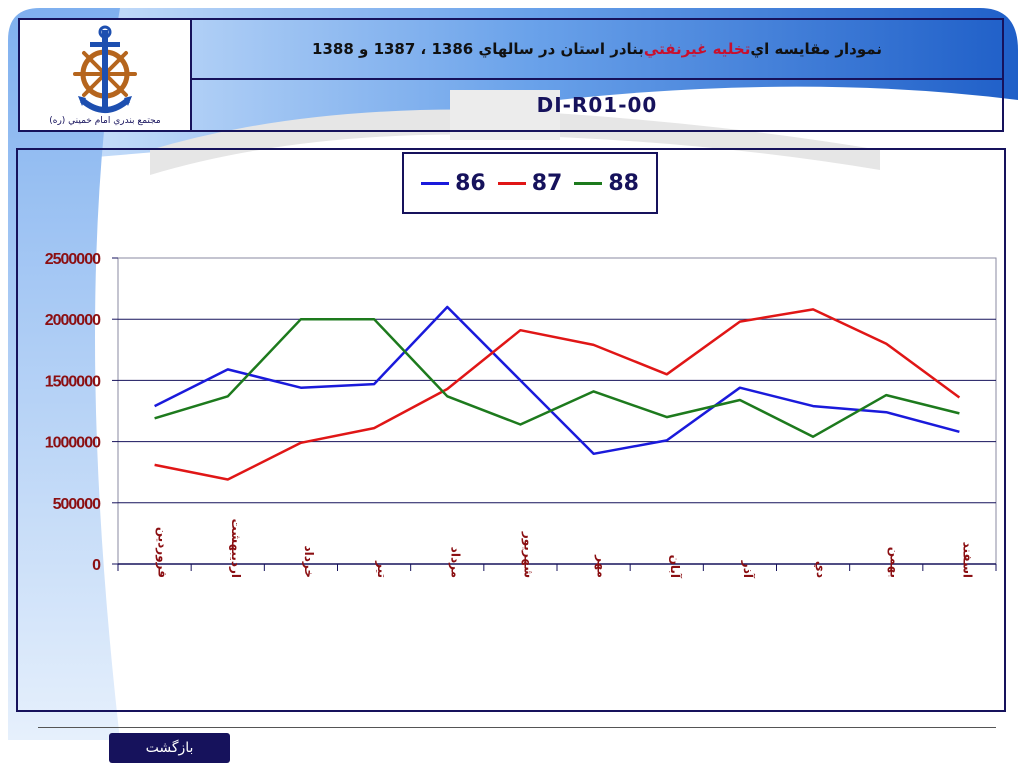 This screenshot has height=768, width=1024. Describe the element at coordinates (73, 381) in the screenshot. I see `y-tick-label: 1500000` at that location.